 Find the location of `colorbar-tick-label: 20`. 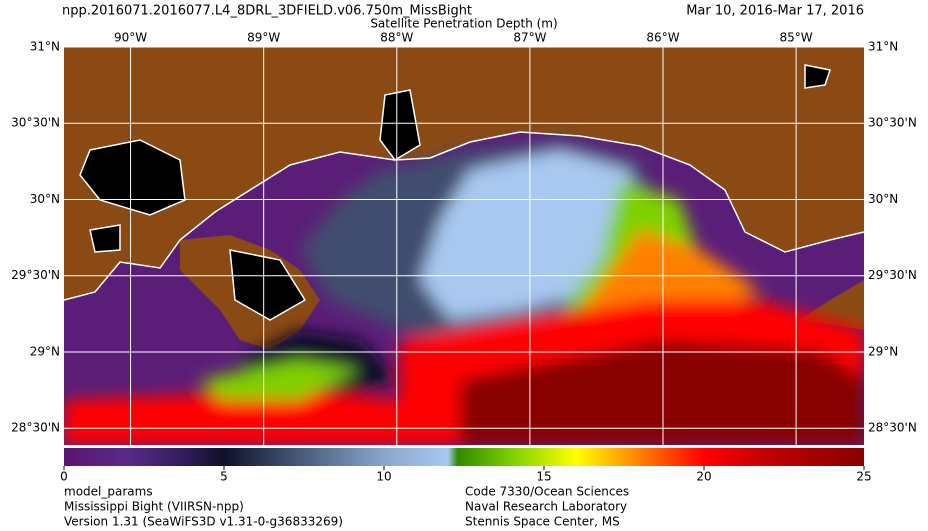

colorbar-tick-label: 20 is located at coordinates (703, 477).